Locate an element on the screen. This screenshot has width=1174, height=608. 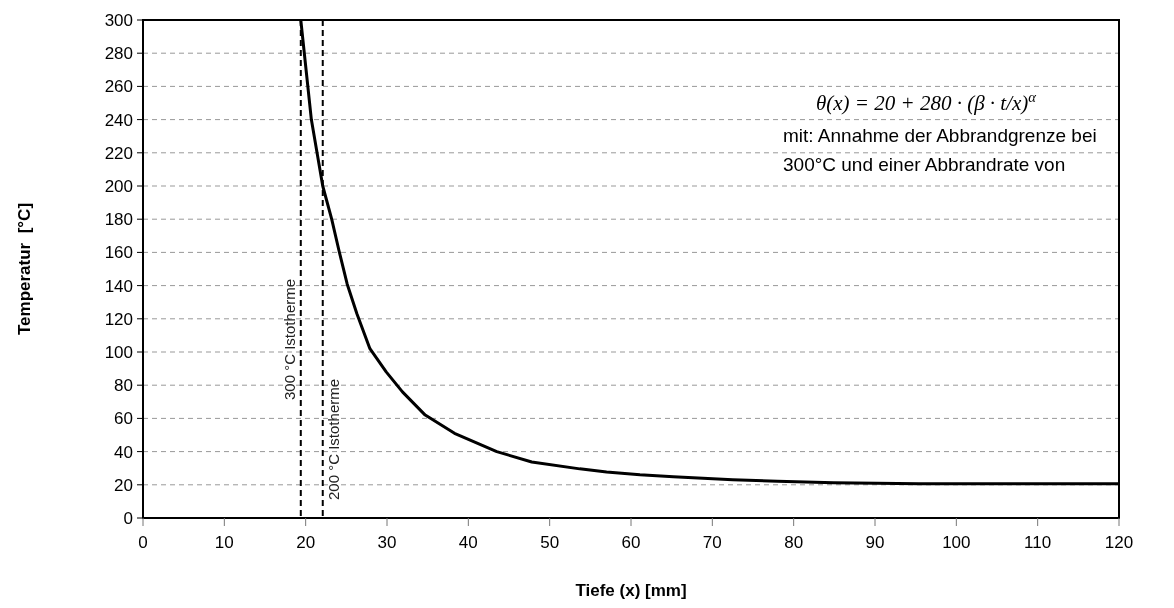
x-tick-label: 100 is located at coordinates (956, 542).